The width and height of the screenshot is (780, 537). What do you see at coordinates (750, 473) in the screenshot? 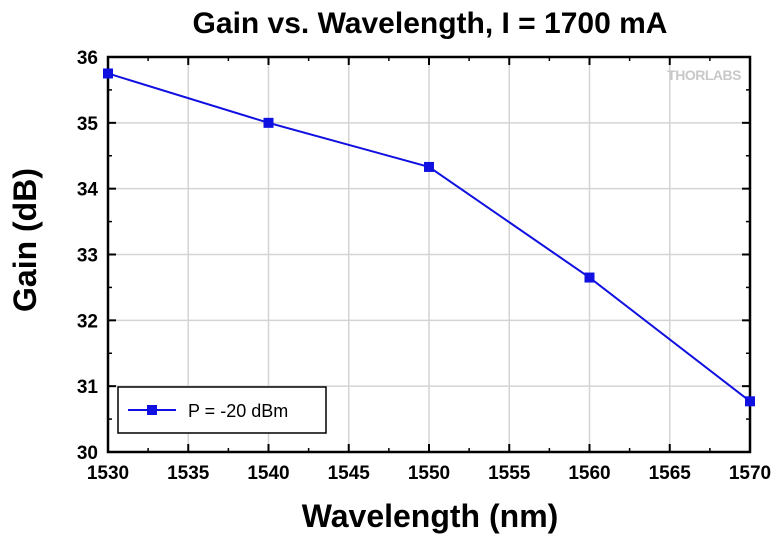
I see `x-tick-label: 1570` at bounding box center [750, 473].